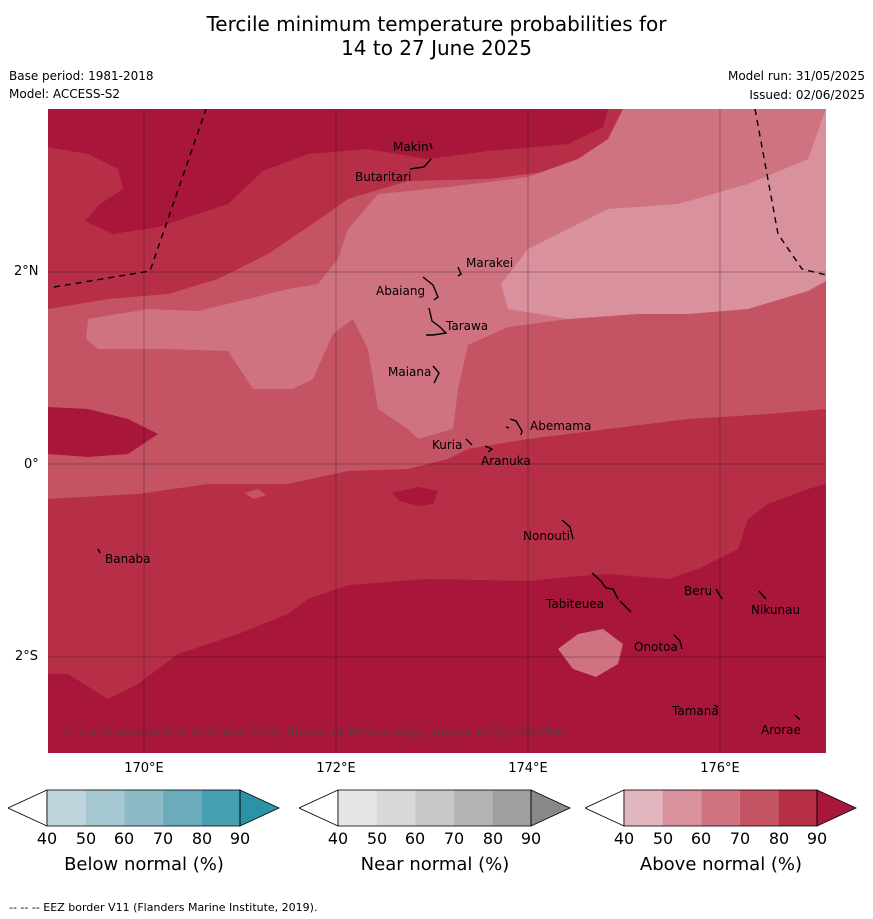  Describe the element at coordinates (698, 591) in the screenshot. I see `island-label-beru: Beru` at that location.